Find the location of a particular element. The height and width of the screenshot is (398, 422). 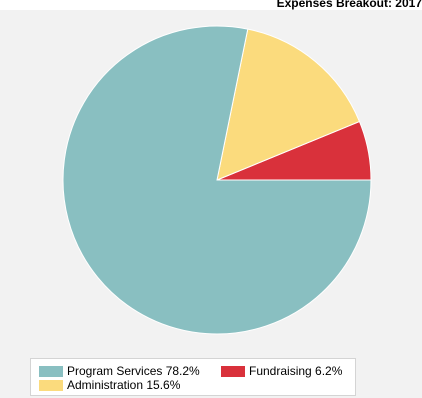

legend-swatch-program-services is located at coordinates (51, 371).